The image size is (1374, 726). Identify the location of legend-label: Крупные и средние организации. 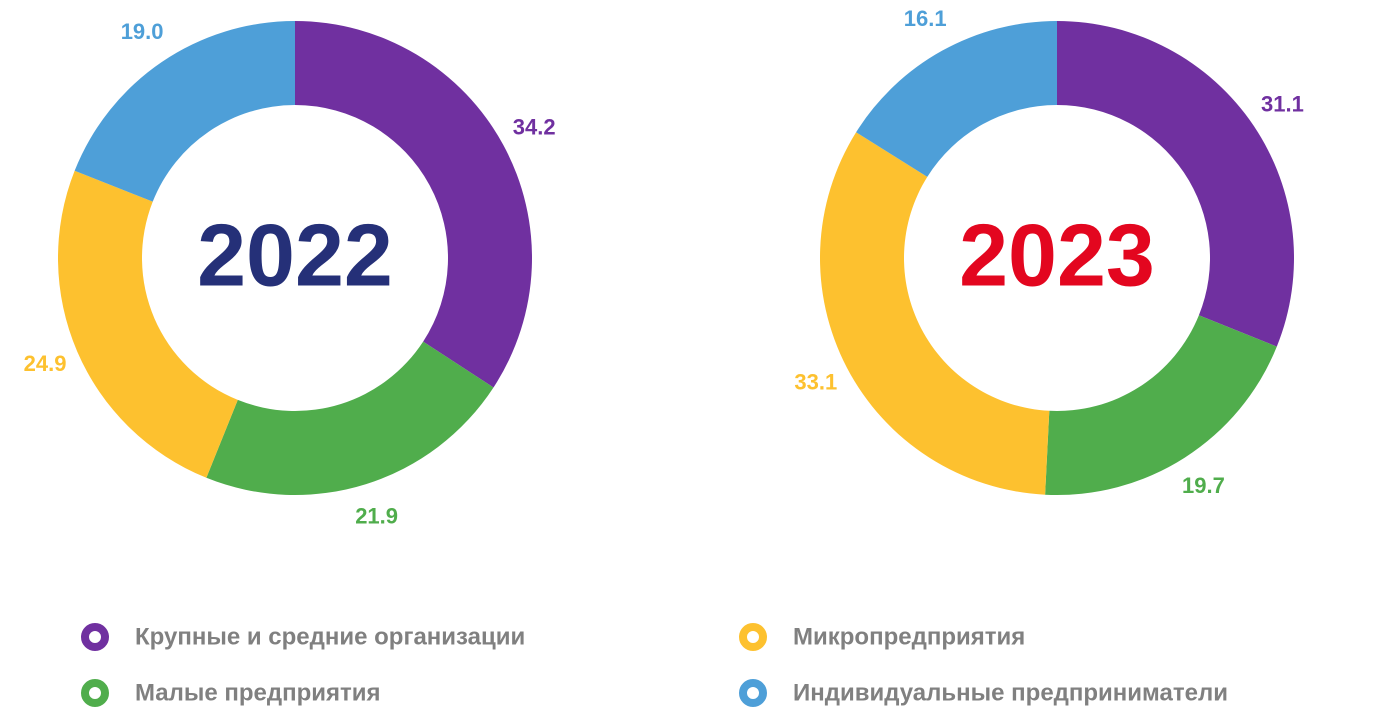
(330, 636).